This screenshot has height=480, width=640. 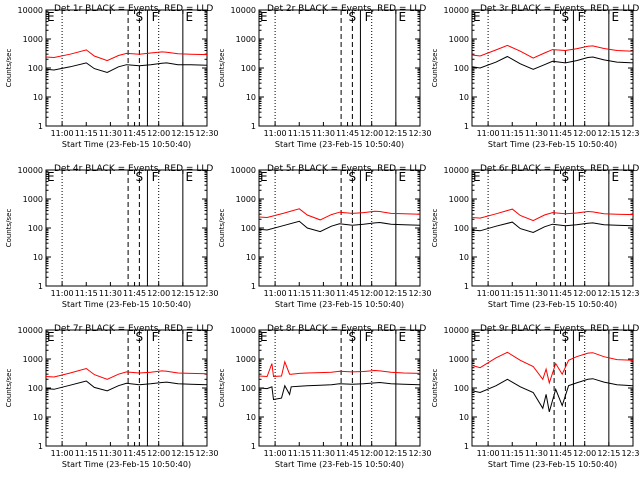 I want to click on panel-title: Det 6r BLACK = Events, RED = LLD, so click(x=559, y=169).